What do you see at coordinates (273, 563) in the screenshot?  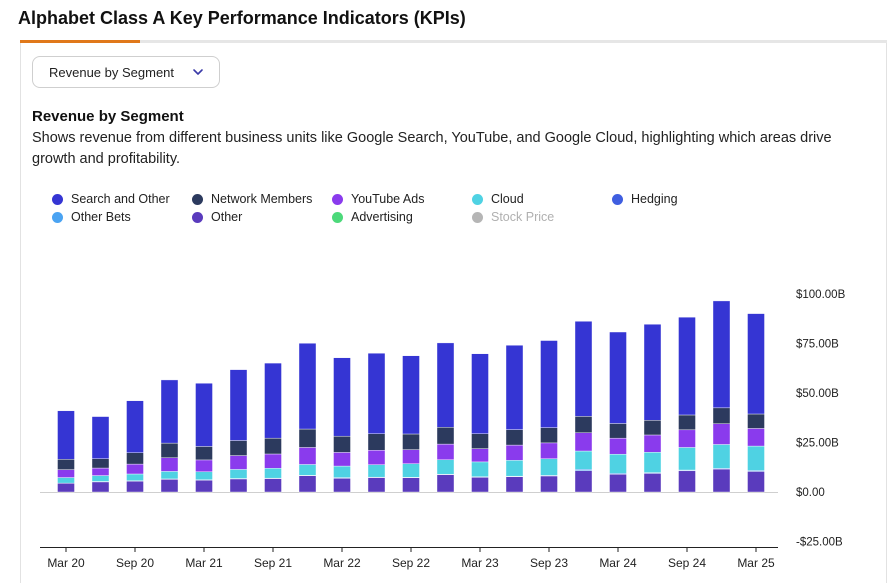 I see `x-tick-label: Sep 21` at bounding box center [273, 563].